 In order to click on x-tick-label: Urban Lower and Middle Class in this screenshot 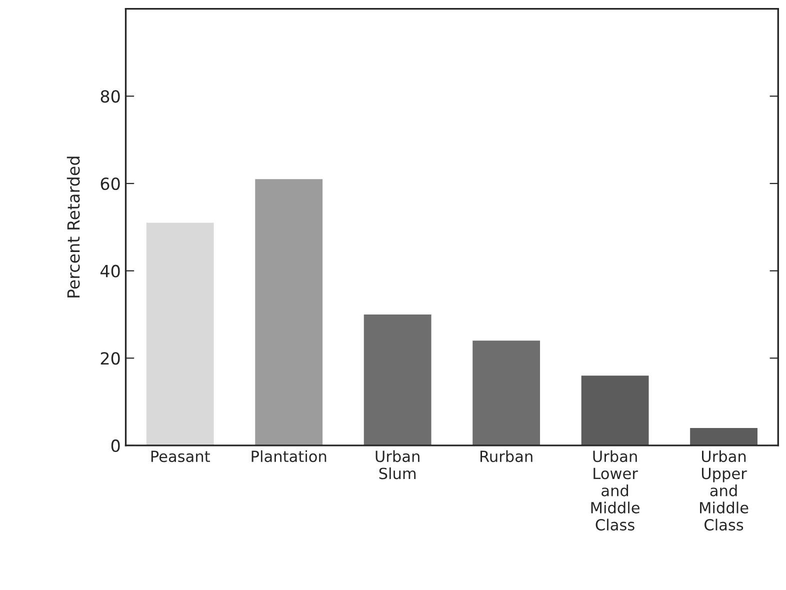, I will do `click(615, 490)`.